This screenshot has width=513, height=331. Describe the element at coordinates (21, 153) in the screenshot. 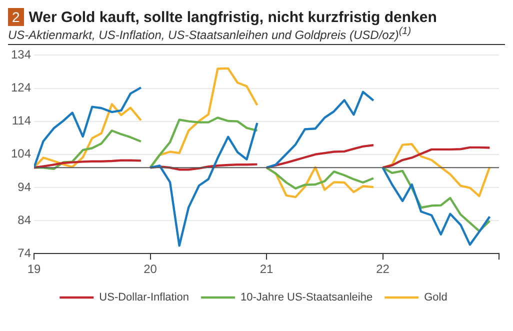

I see `y-tick-label: 104` at that location.